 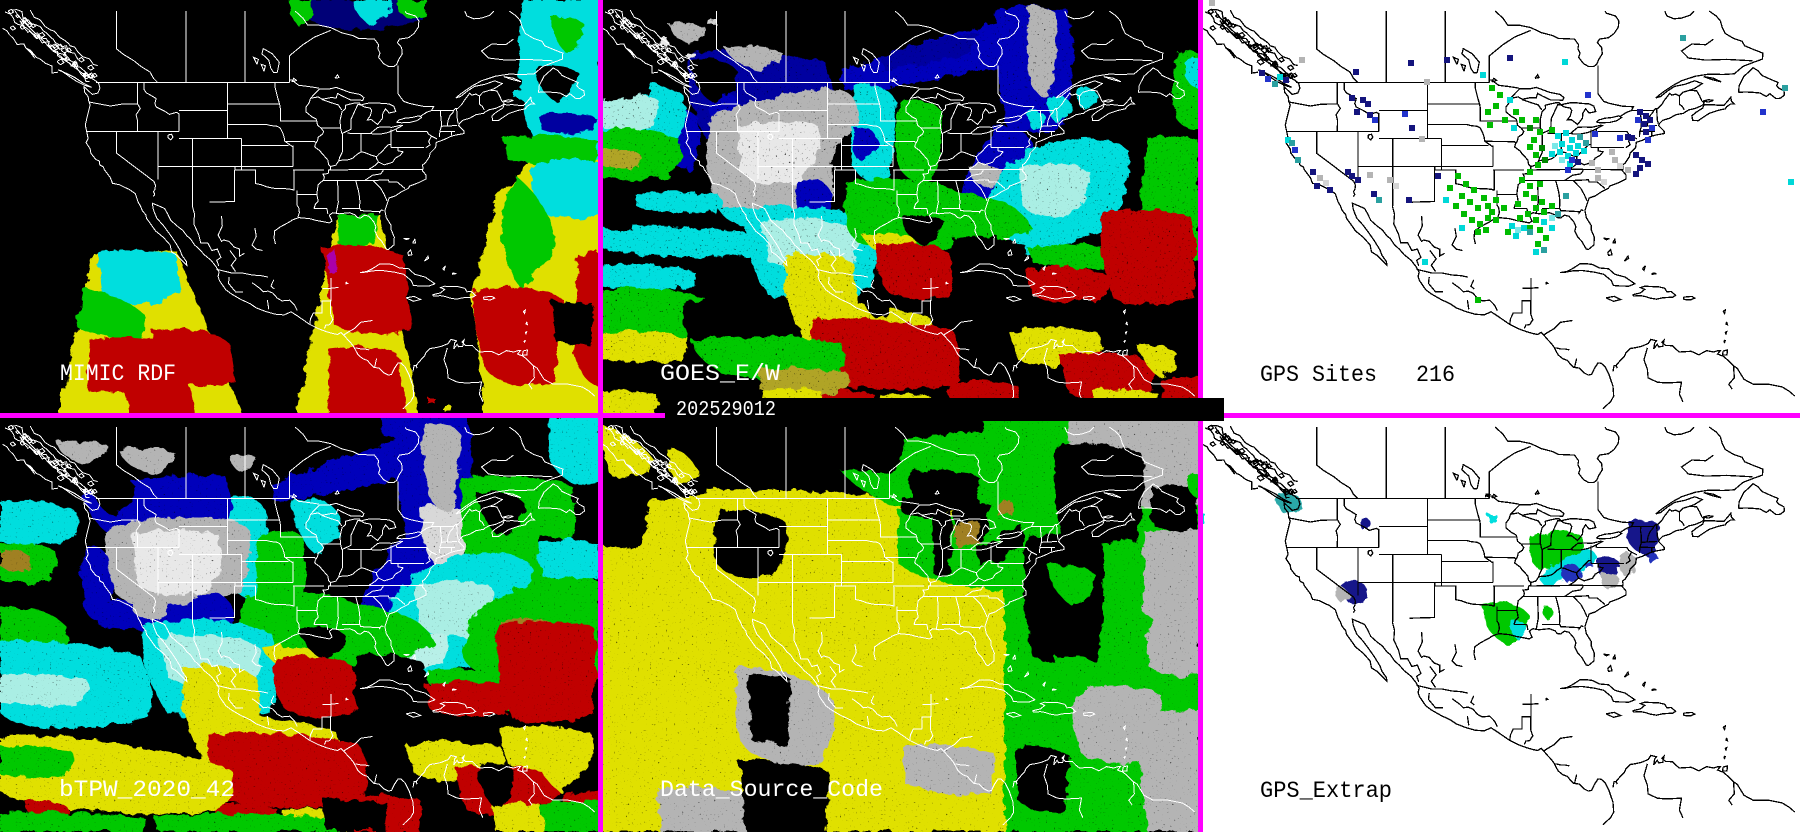 I want to click on svg-text: GPS Sites 216, so click(x=1357, y=375).